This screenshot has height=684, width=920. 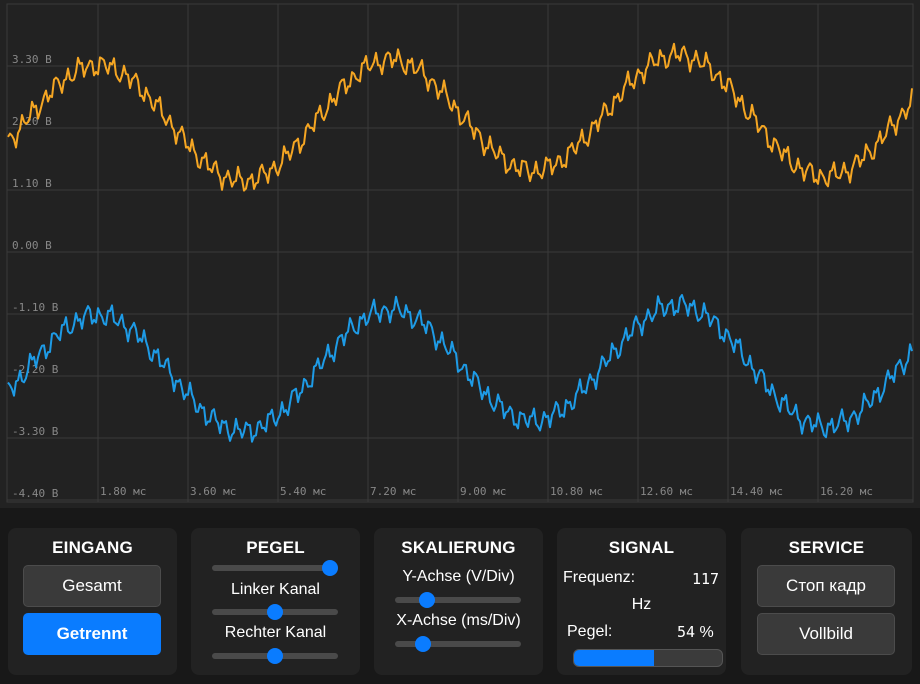 What do you see at coordinates (32, 183) in the screenshot?
I see `y-tick-label: 1.10 В` at bounding box center [32, 183].